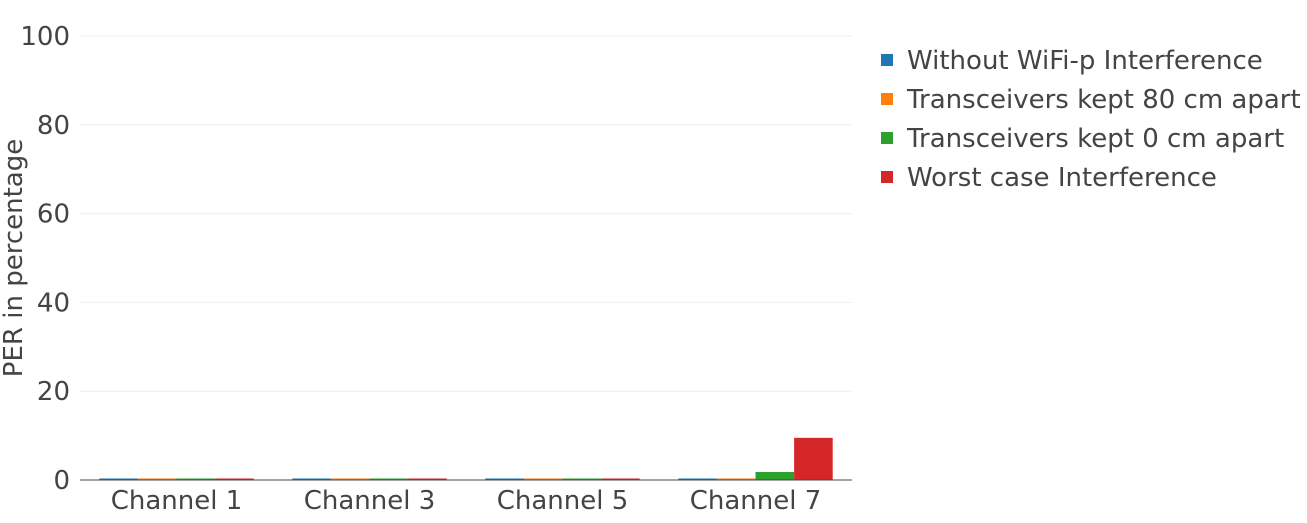 This screenshot has width=1307, height=523. I want to click on legend-label: Transceivers kept 80 cm apart, so click(1103, 100).